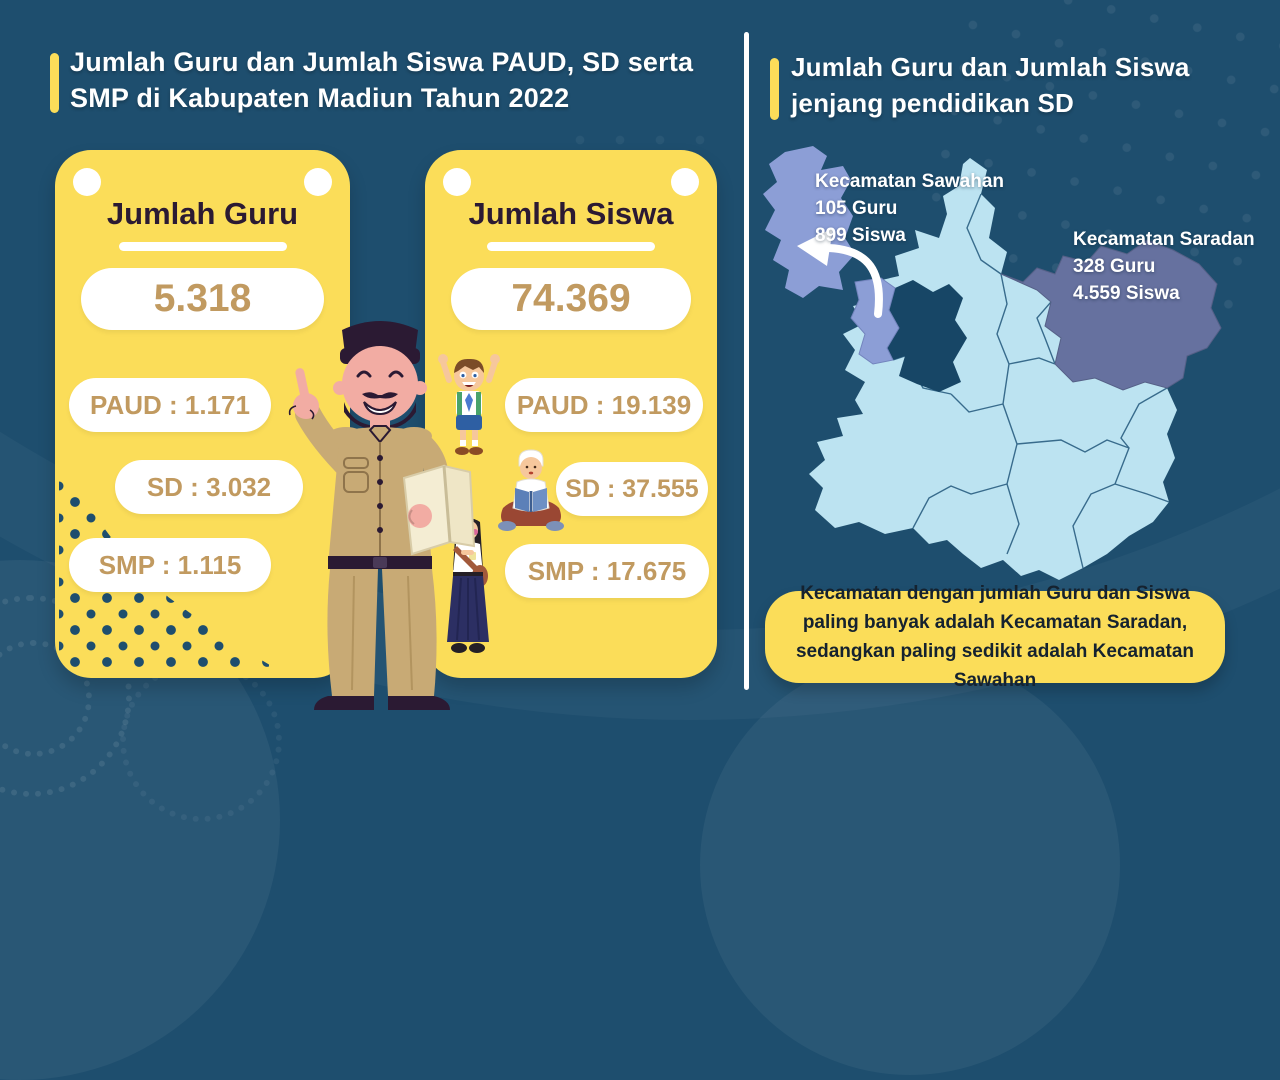  I want to click on saradan-guru: 328 Guru, so click(1114, 266).